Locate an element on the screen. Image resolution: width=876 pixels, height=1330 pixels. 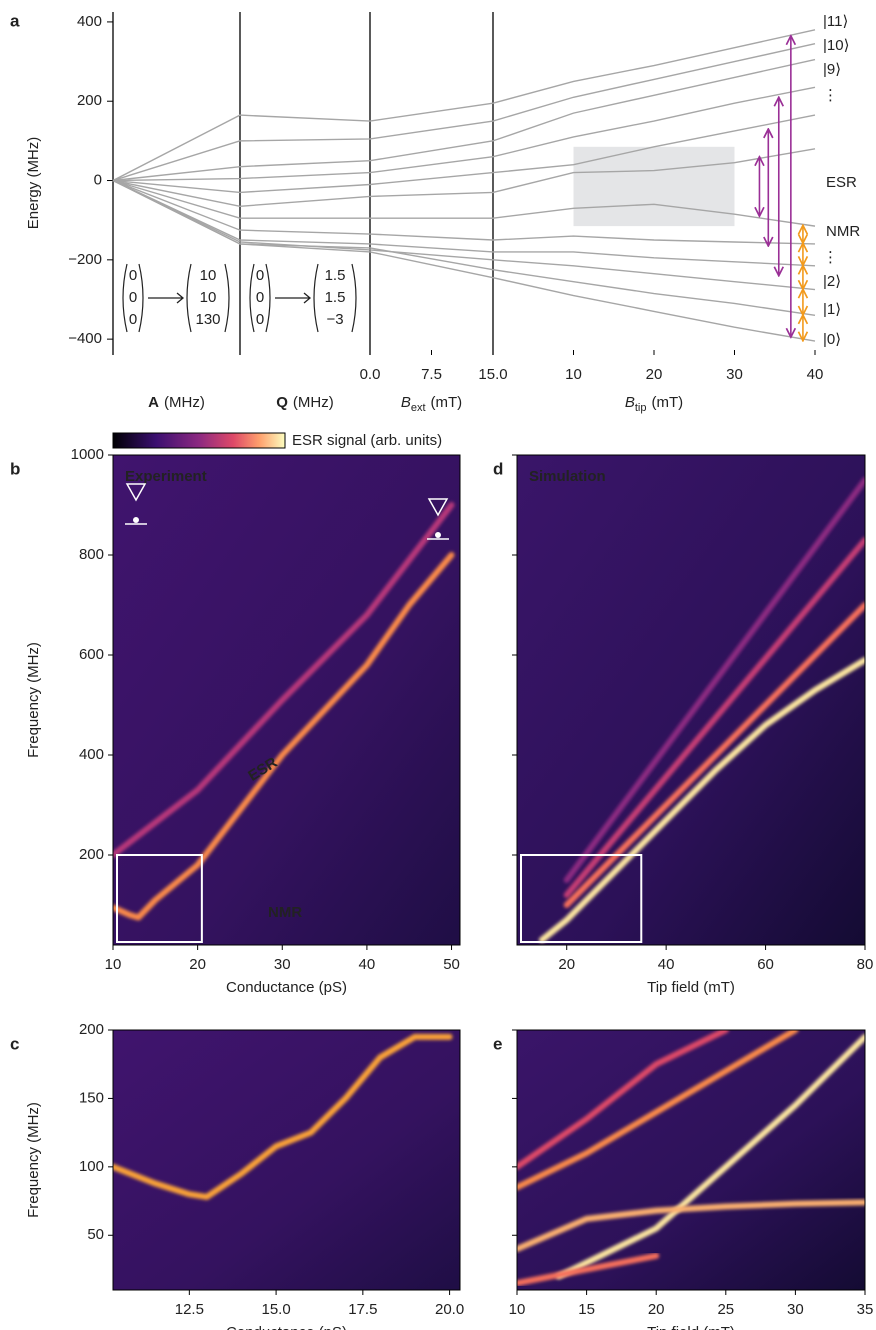
x-axis-label: Tip field (mT) is located at coordinates (691, 1327).